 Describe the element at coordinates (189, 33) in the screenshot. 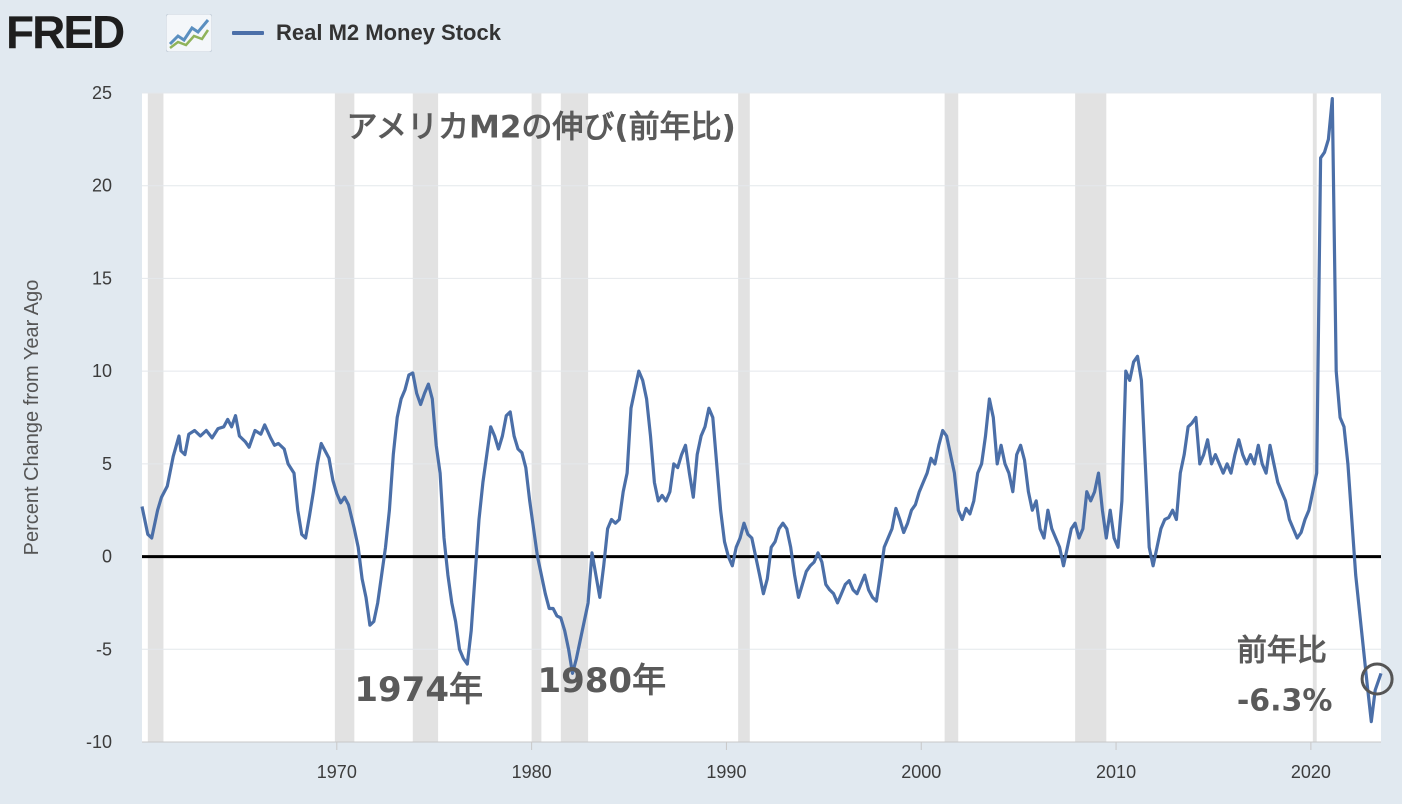

I see `line-graph-icon` at that location.